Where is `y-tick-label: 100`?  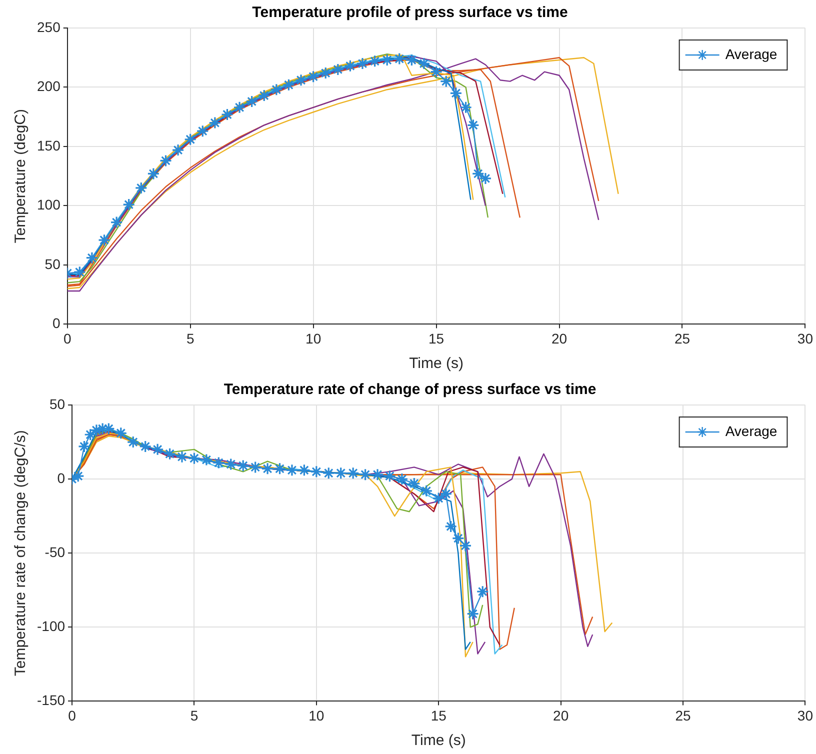
y-tick-label: 100 is located at coordinates (49, 204).